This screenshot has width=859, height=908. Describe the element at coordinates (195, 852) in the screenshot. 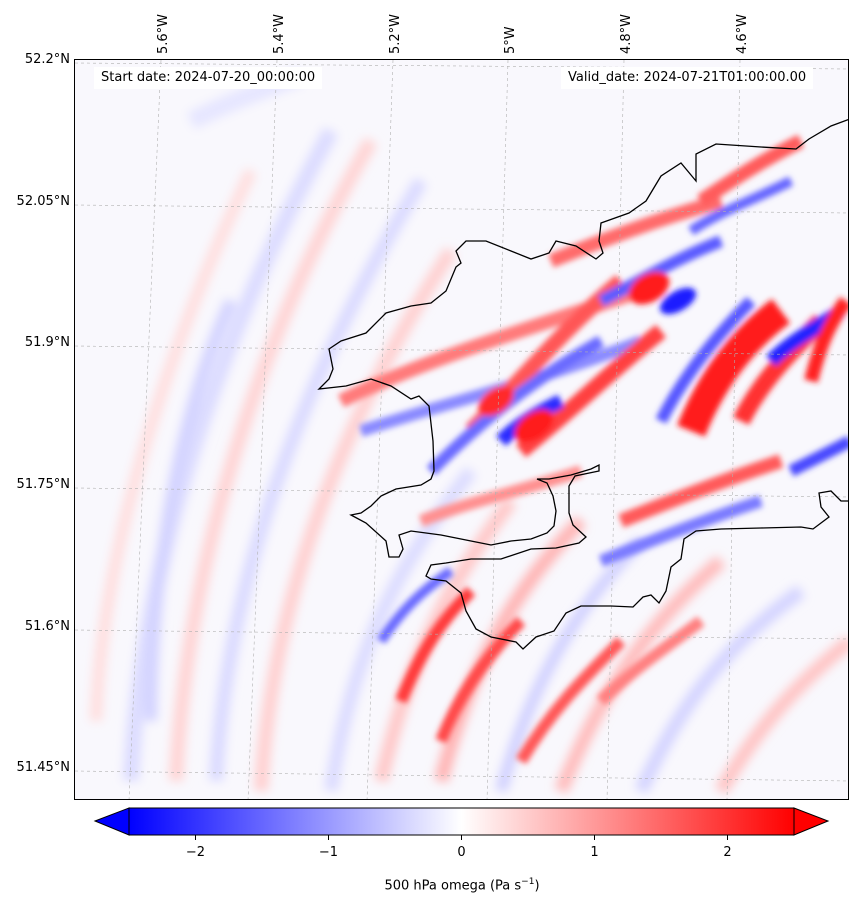

I see `colorbar-tick-label: −2` at that location.